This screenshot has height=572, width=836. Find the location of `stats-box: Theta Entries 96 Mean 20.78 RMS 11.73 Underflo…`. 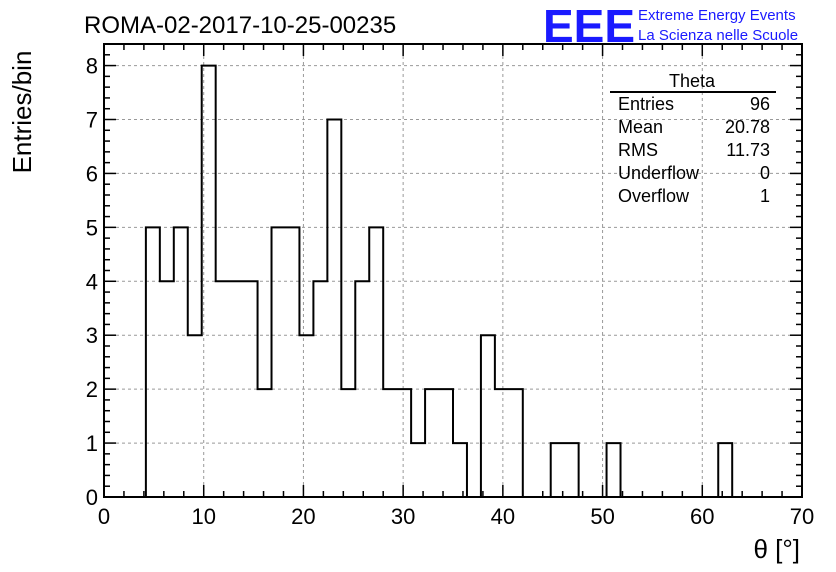

stats-box: Theta Entries 96 Mean 20.78 RMS 11.73 Underflo… is located at coordinates (693, 138).